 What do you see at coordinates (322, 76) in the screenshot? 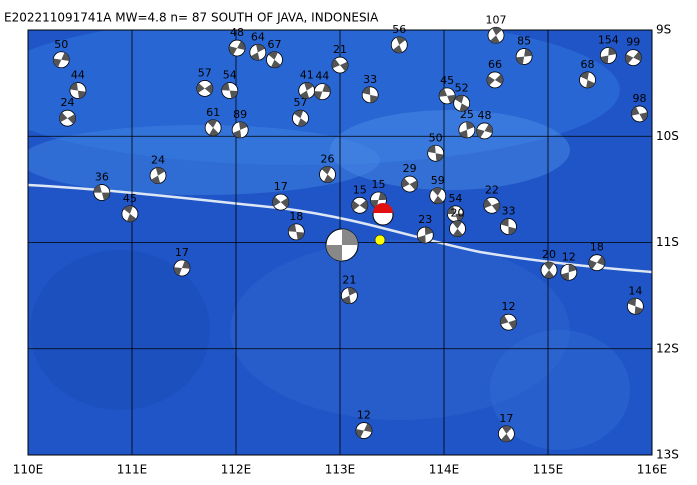
I see `depth-label: 44` at bounding box center [322, 76].